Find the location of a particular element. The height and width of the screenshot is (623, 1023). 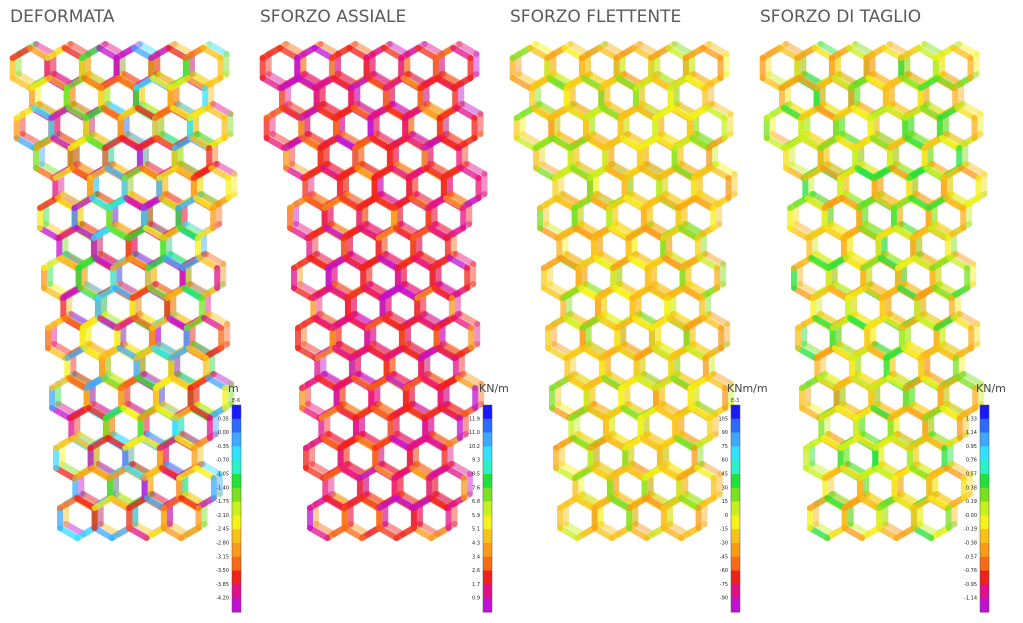

scale-label: 10.2 is located at coordinates (474, 447).